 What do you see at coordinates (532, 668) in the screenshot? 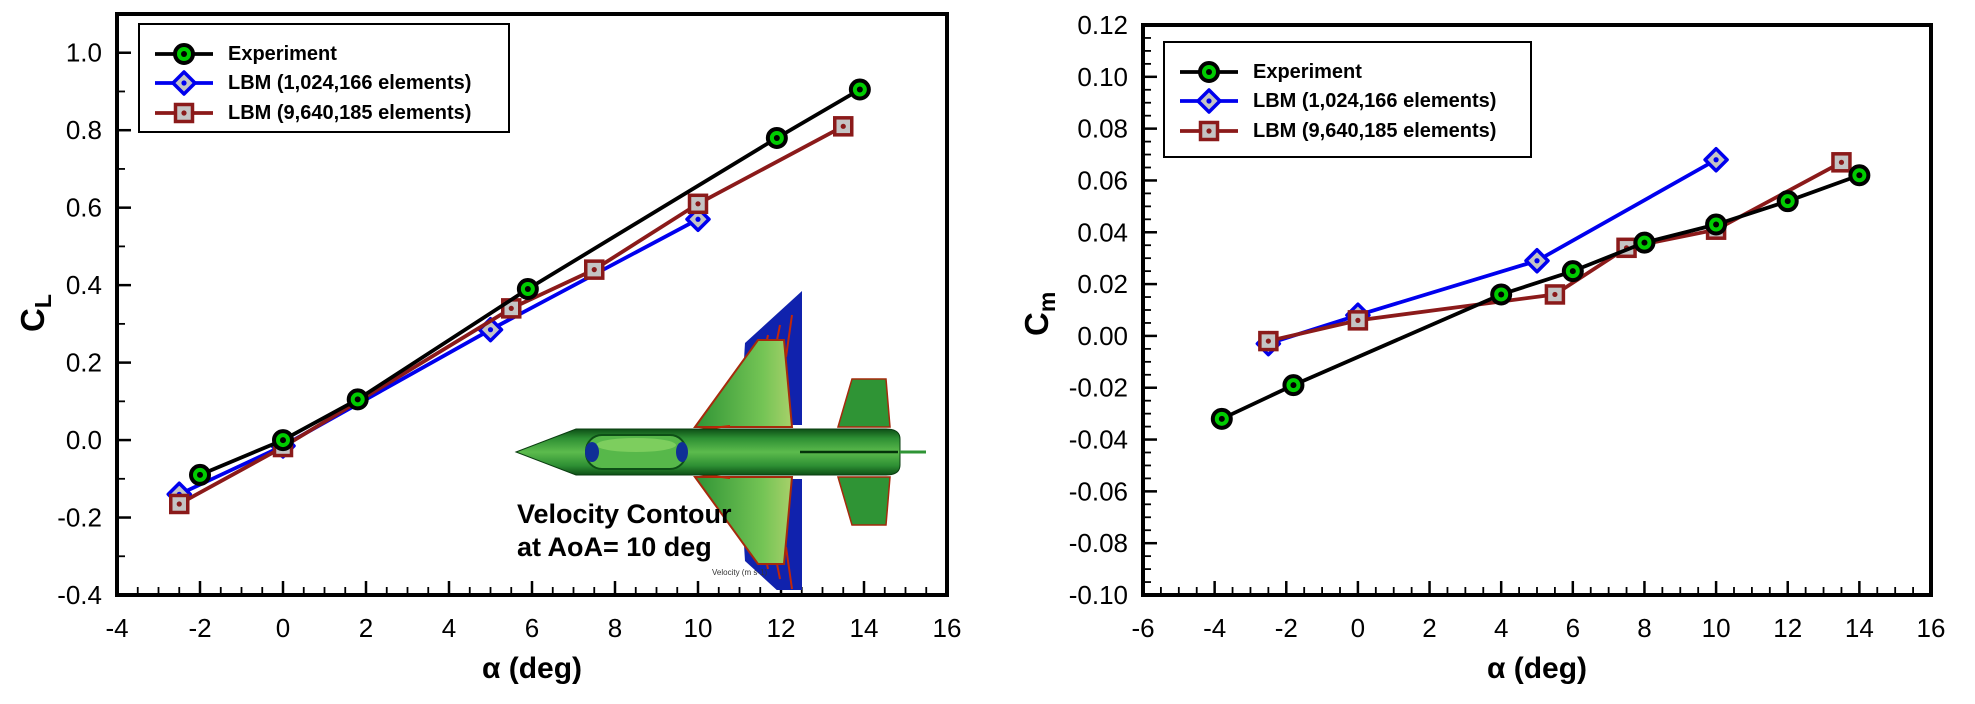
I see `x-axis-label: α (deg)` at bounding box center [532, 668].